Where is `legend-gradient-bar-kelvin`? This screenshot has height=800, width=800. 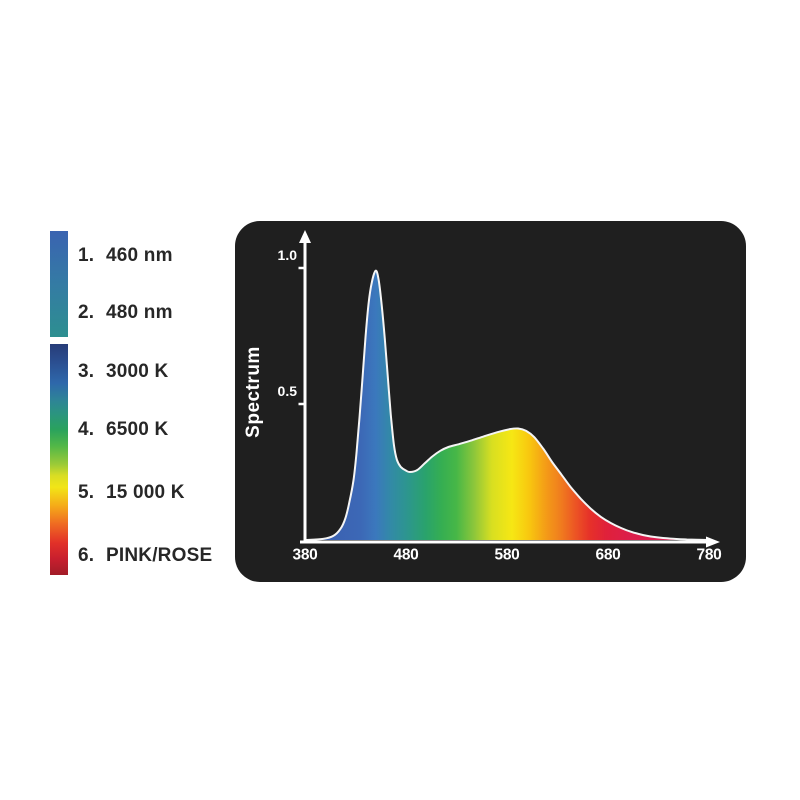 legend-gradient-bar-kelvin is located at coordinates (59, 459).